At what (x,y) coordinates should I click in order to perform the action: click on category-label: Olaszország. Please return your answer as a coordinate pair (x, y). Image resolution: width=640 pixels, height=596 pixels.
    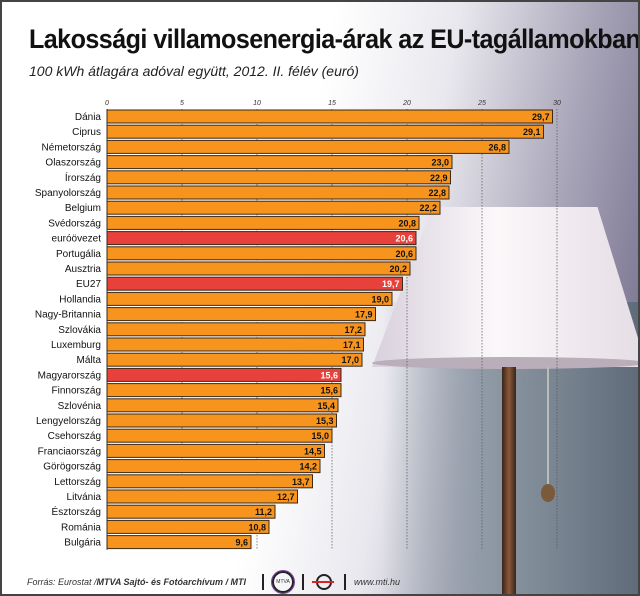
    Looking at the image, I should click on (73, 163).